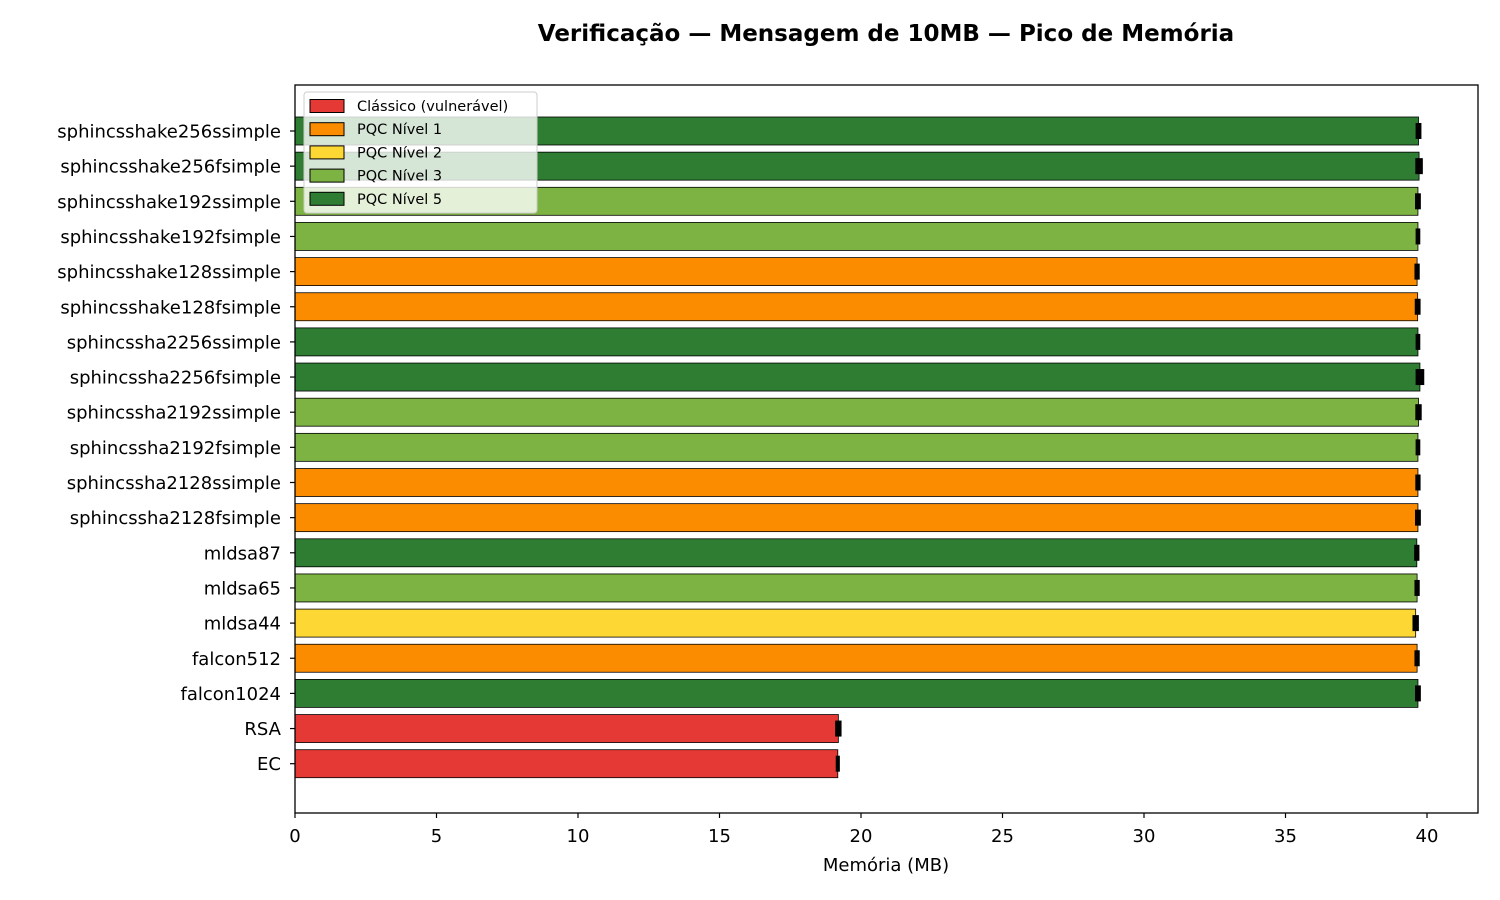 Image resolution: width=1500 pixels, height=900 pixels. What do you see at coordinates (856, 272) in the screenshot?
I see `bar-sphincsshake128ssimple` at bounding box center [856, 272].